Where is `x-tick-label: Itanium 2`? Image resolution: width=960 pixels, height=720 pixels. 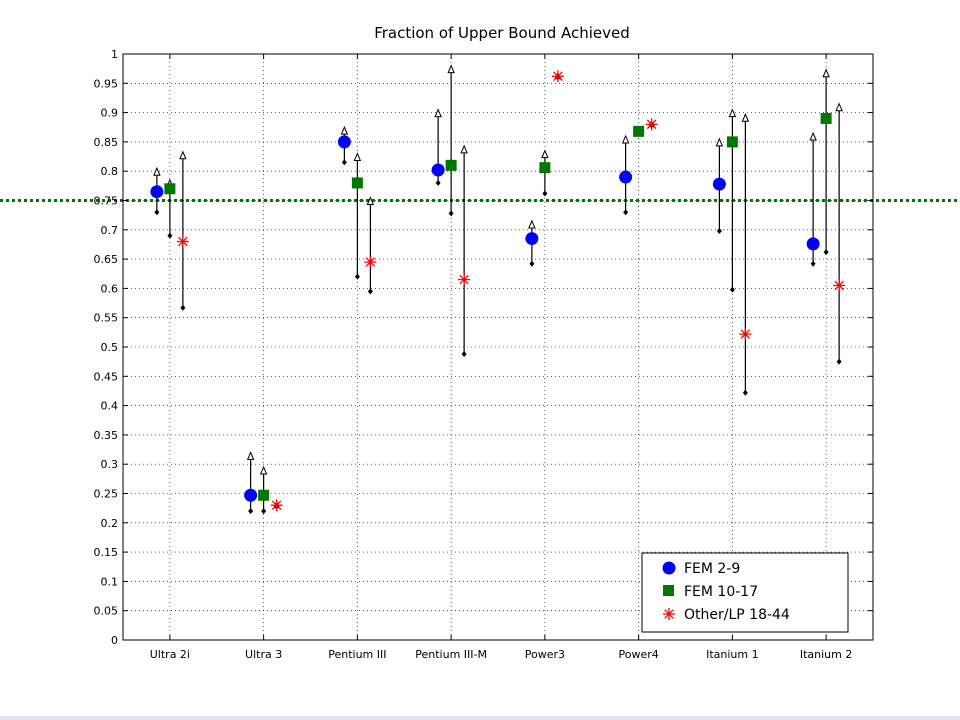 x-tick-label: Itanium 2 is located at coordinates (826, 654).